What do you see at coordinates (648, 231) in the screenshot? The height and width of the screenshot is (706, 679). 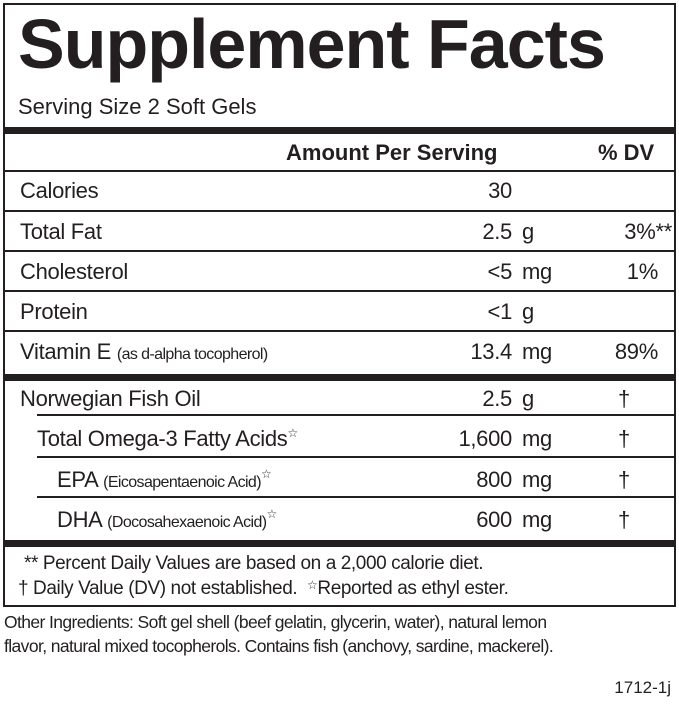 I see `nutrient-dv: 3%**` at bounding box center [648, 231].